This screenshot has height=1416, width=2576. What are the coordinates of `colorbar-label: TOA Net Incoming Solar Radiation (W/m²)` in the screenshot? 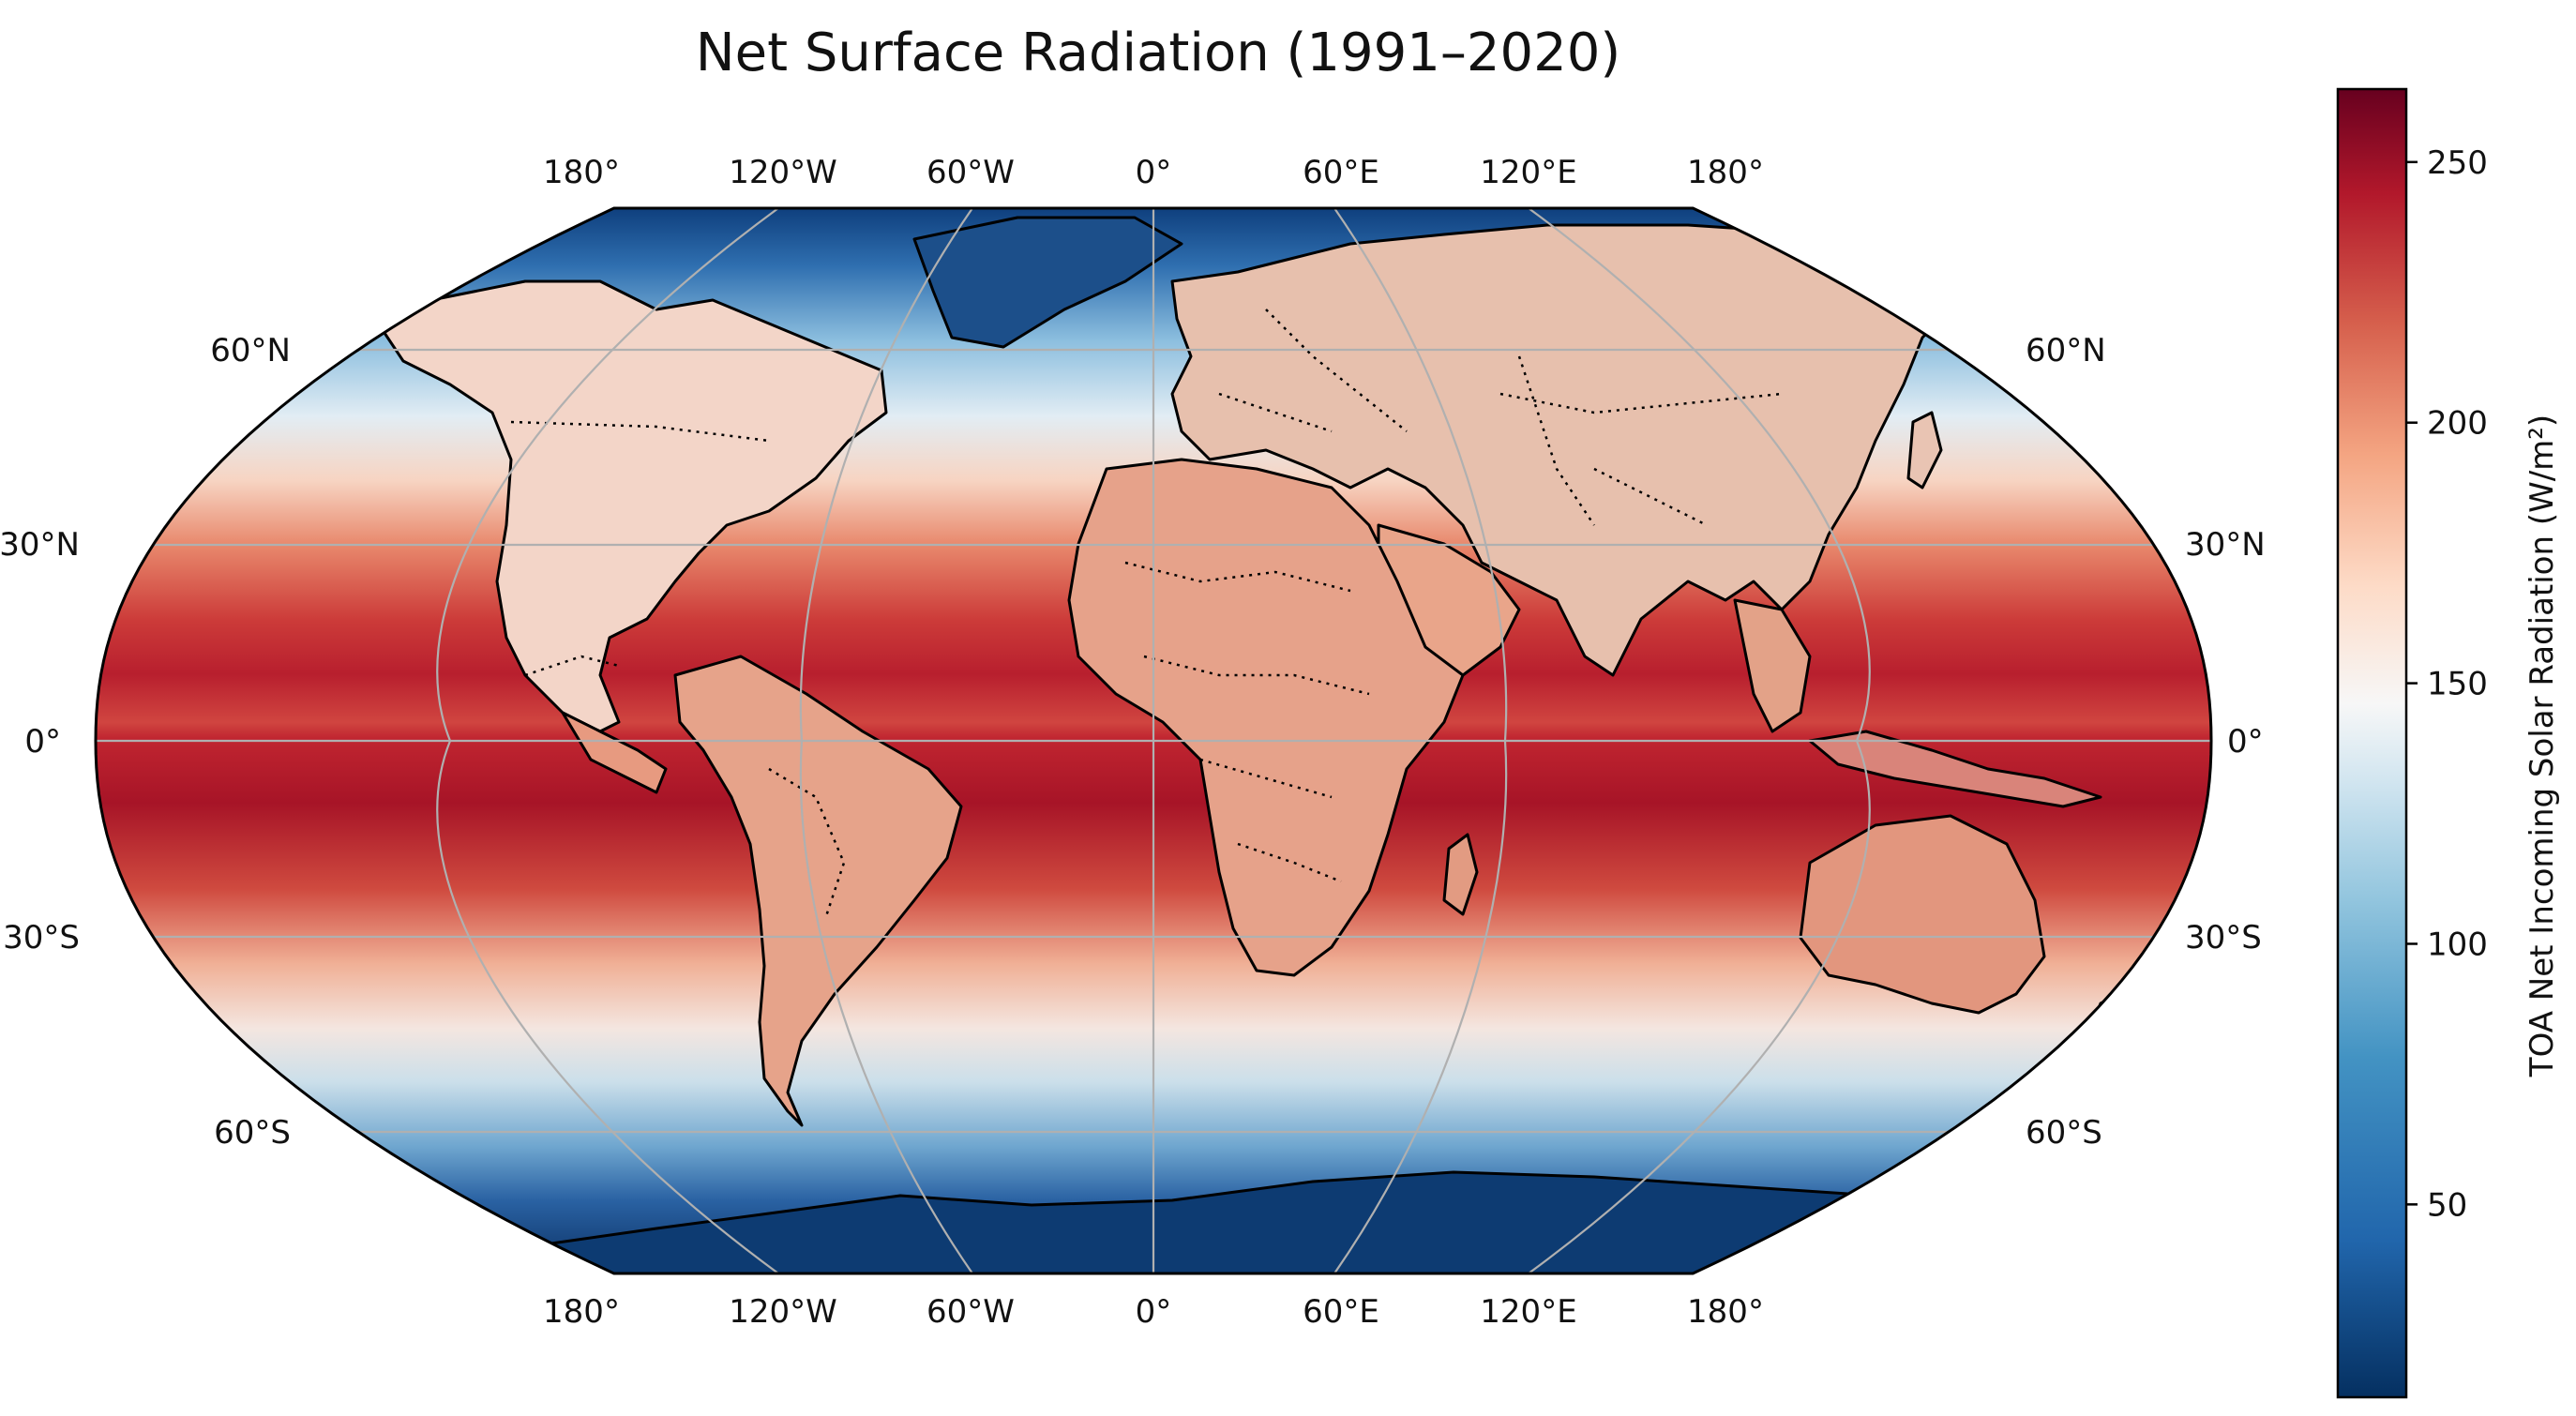 It's located at (2542, 745).